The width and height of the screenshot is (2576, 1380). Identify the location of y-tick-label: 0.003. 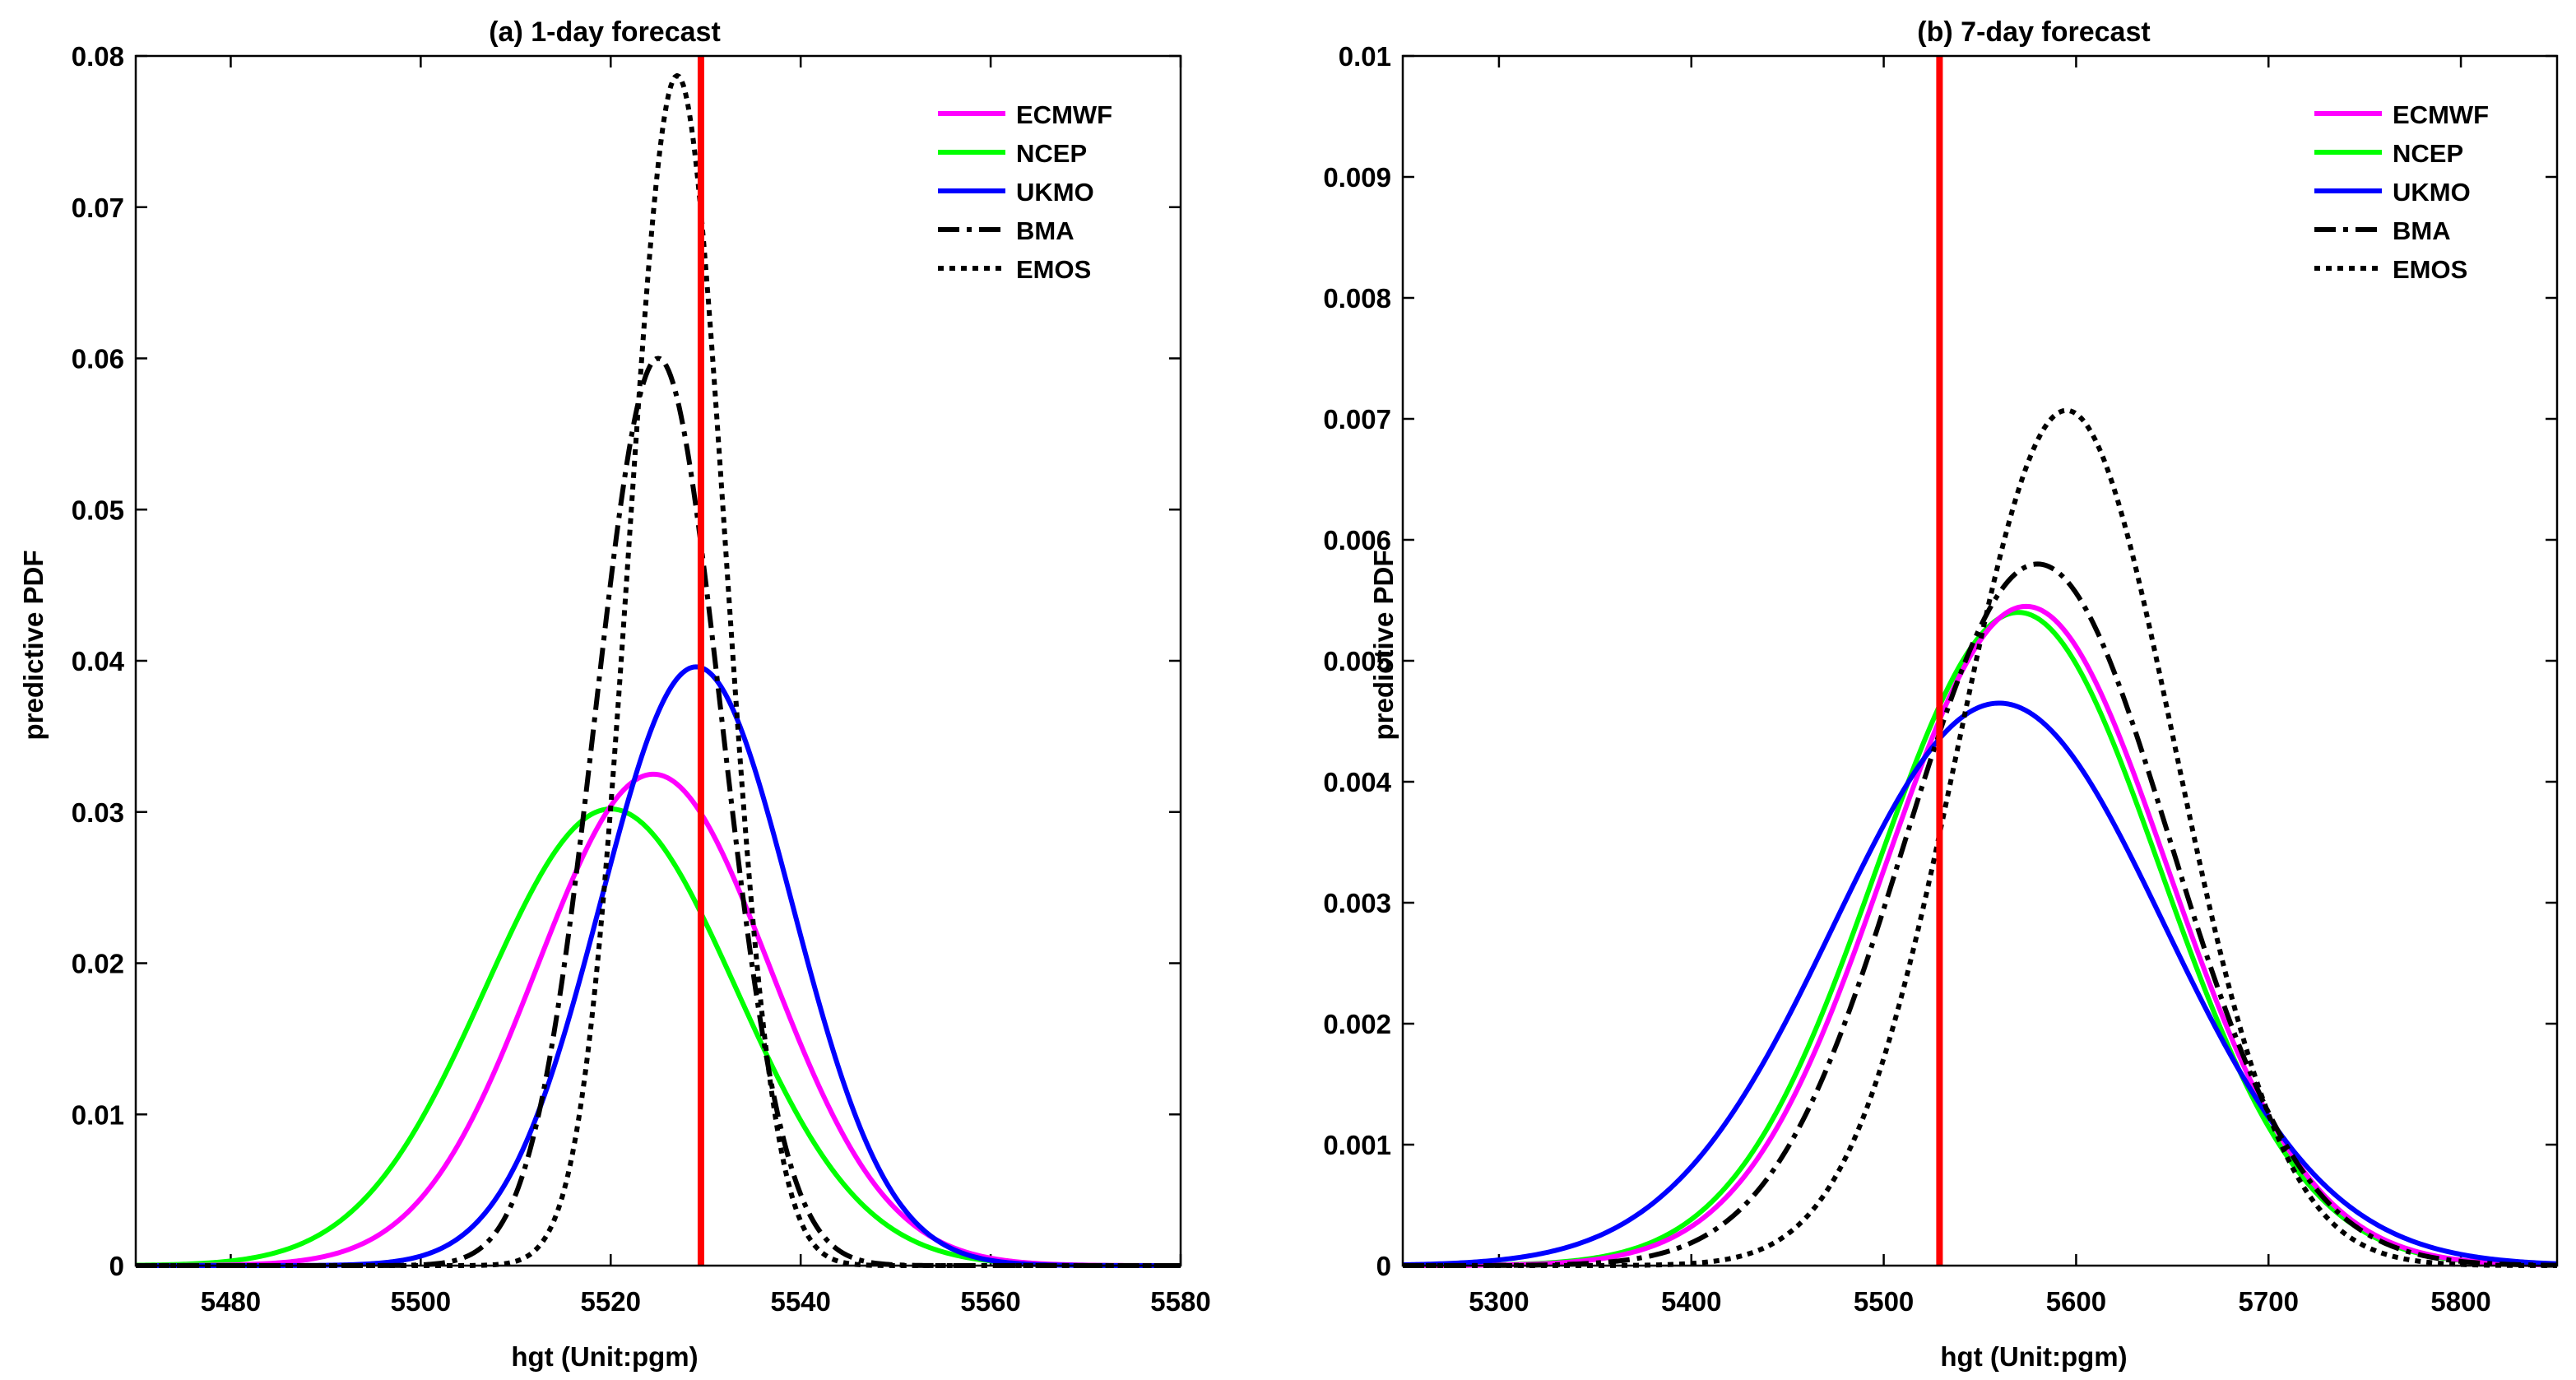
(1357, 903).